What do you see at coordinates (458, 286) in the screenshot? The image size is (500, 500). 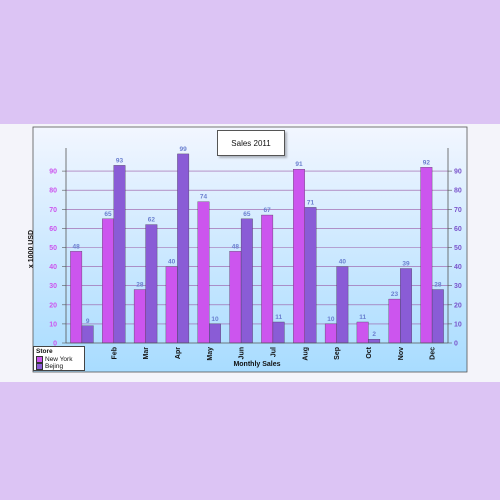 I see `right-tick-label-30: 30` at bounding box center [458, 286].